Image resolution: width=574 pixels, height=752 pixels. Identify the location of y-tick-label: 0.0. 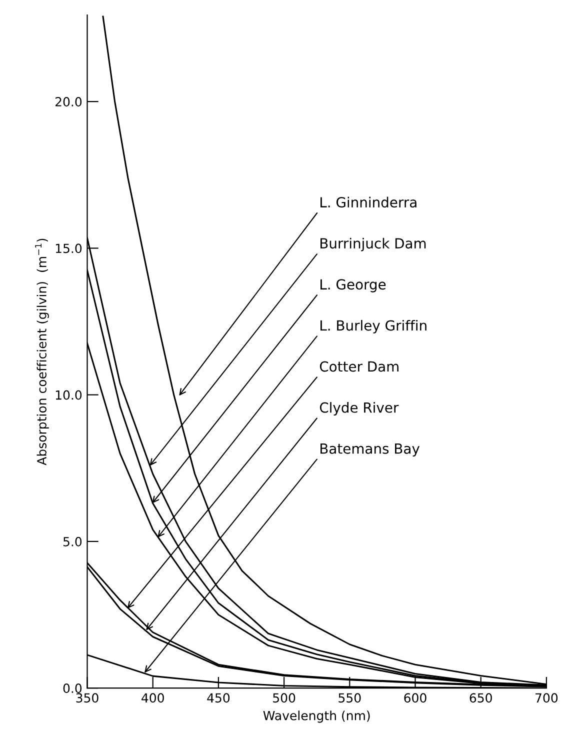
(72, 689).